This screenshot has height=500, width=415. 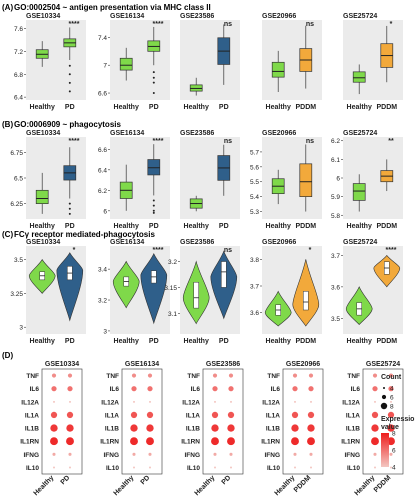 What do you see at coordinates (112, 376) in the screenshot?
I see `D-GSE16134-gene-label-0: TNF` at bounding box center [112, 376].